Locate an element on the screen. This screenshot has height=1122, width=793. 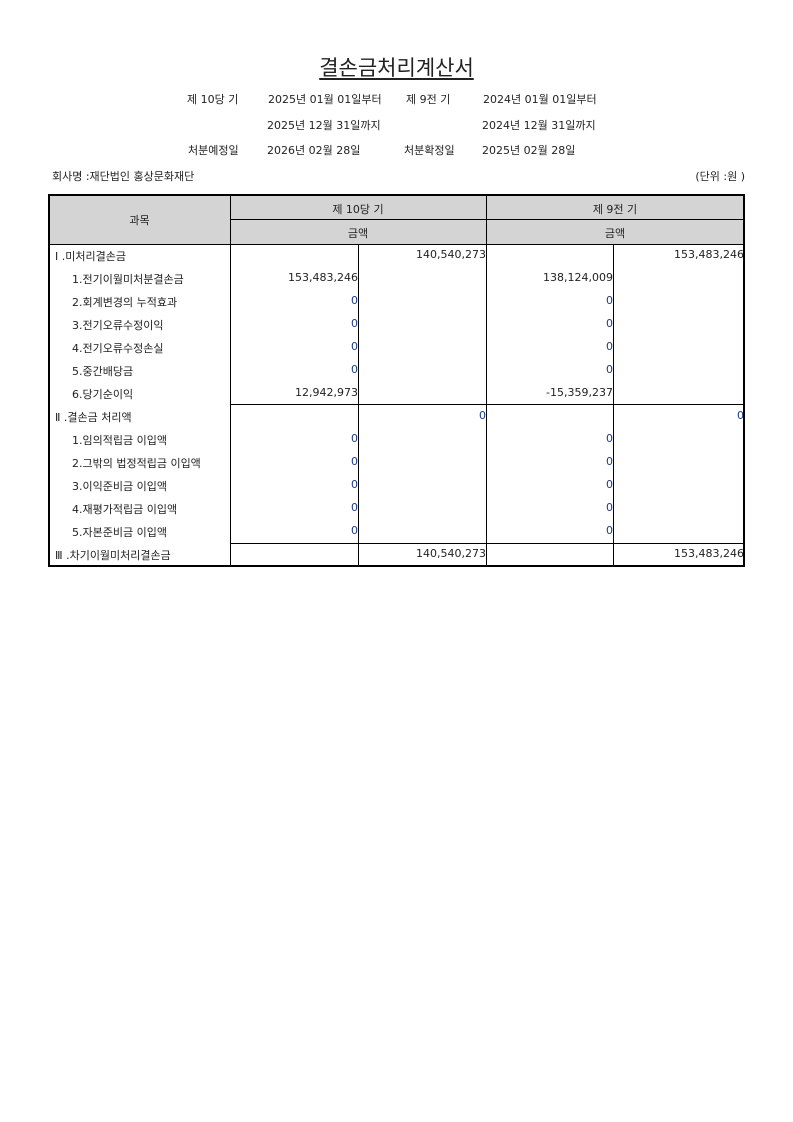
row-label: 3.이익준비금 이입액 is located at coordinates (119, 486).